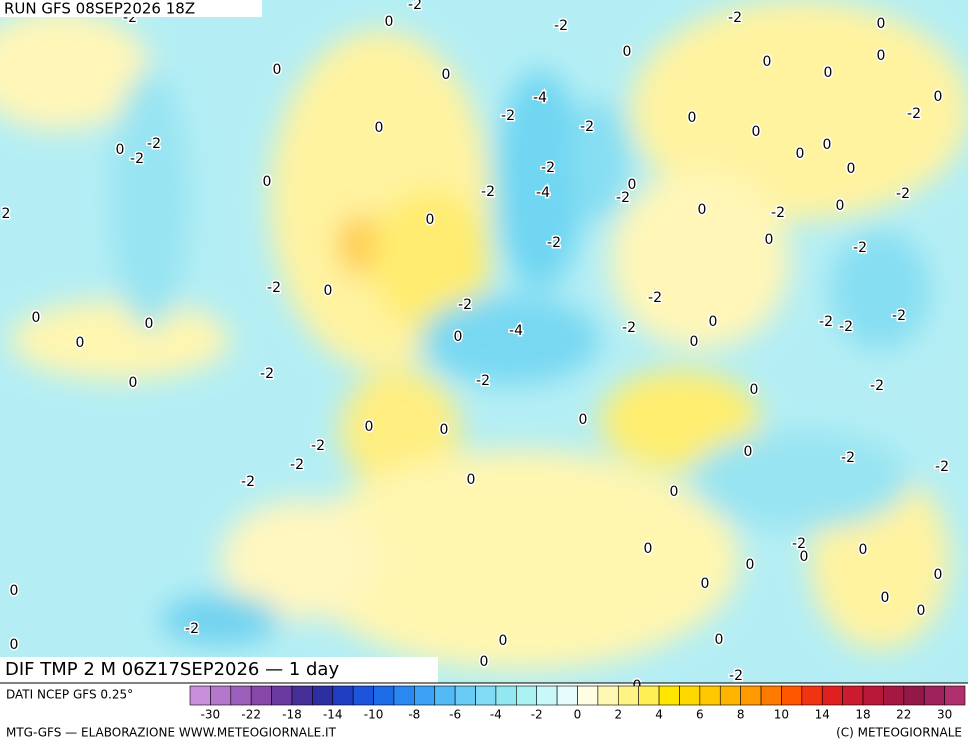  Describe the element at coordinates (781, 715) in the screenshot. I see `colorbar-tick-label: 10` at that location.